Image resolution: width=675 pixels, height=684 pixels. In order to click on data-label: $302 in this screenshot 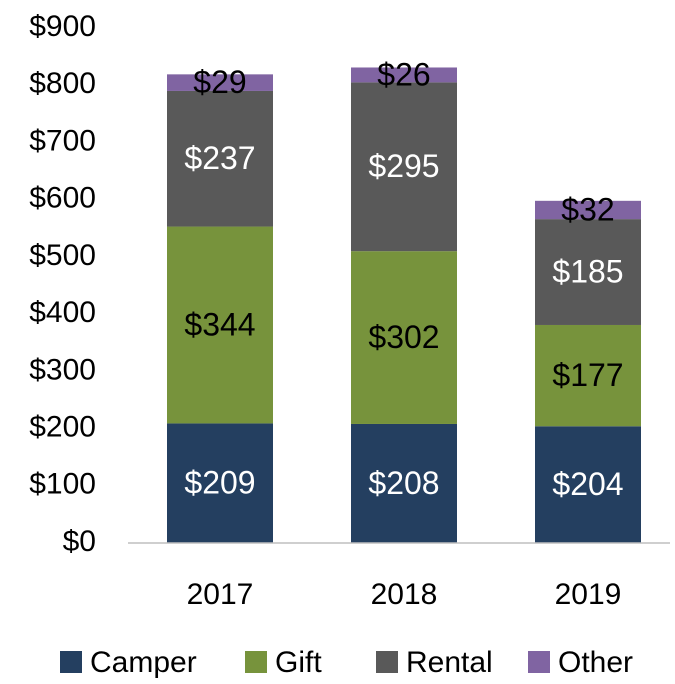, I will do `click(403, 337)`.